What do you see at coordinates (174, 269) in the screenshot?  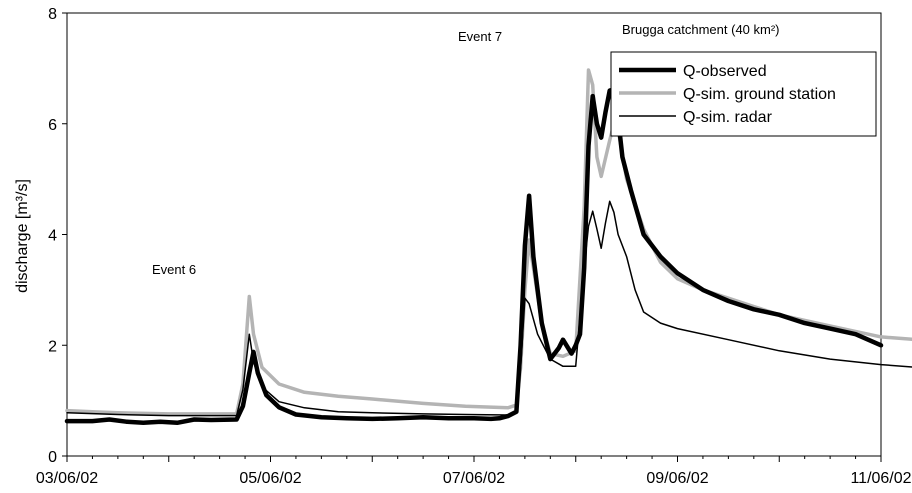 I see `event-6-label: Event 6` at bounding box center [174, 269].